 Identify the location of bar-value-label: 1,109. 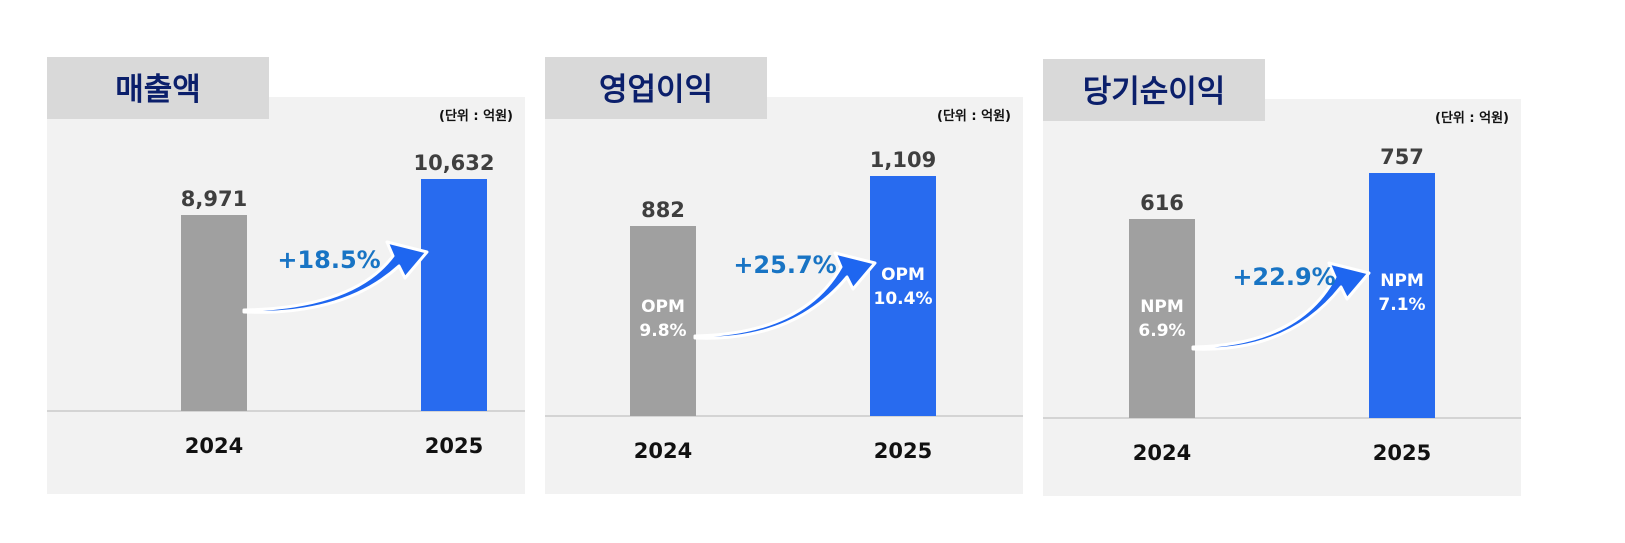
(903, 160).